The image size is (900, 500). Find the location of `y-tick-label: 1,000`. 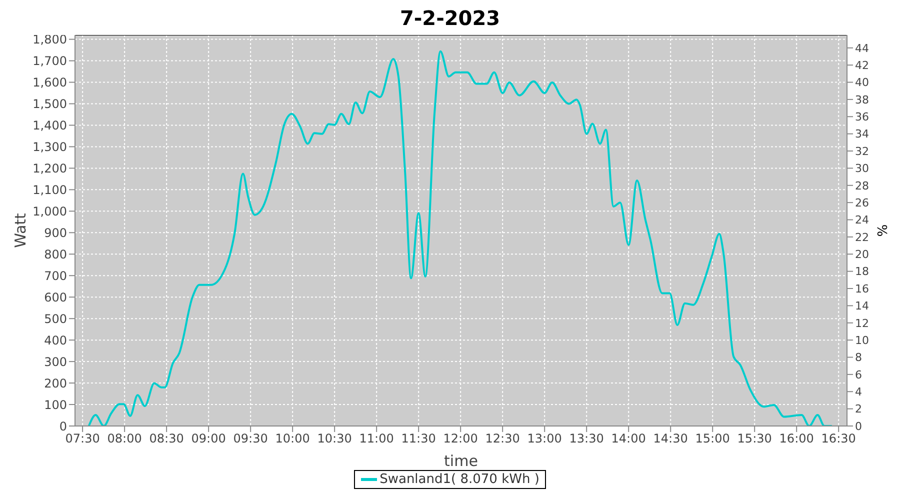

y-tick-label: 1,000 is located at coordinates (49, 211).